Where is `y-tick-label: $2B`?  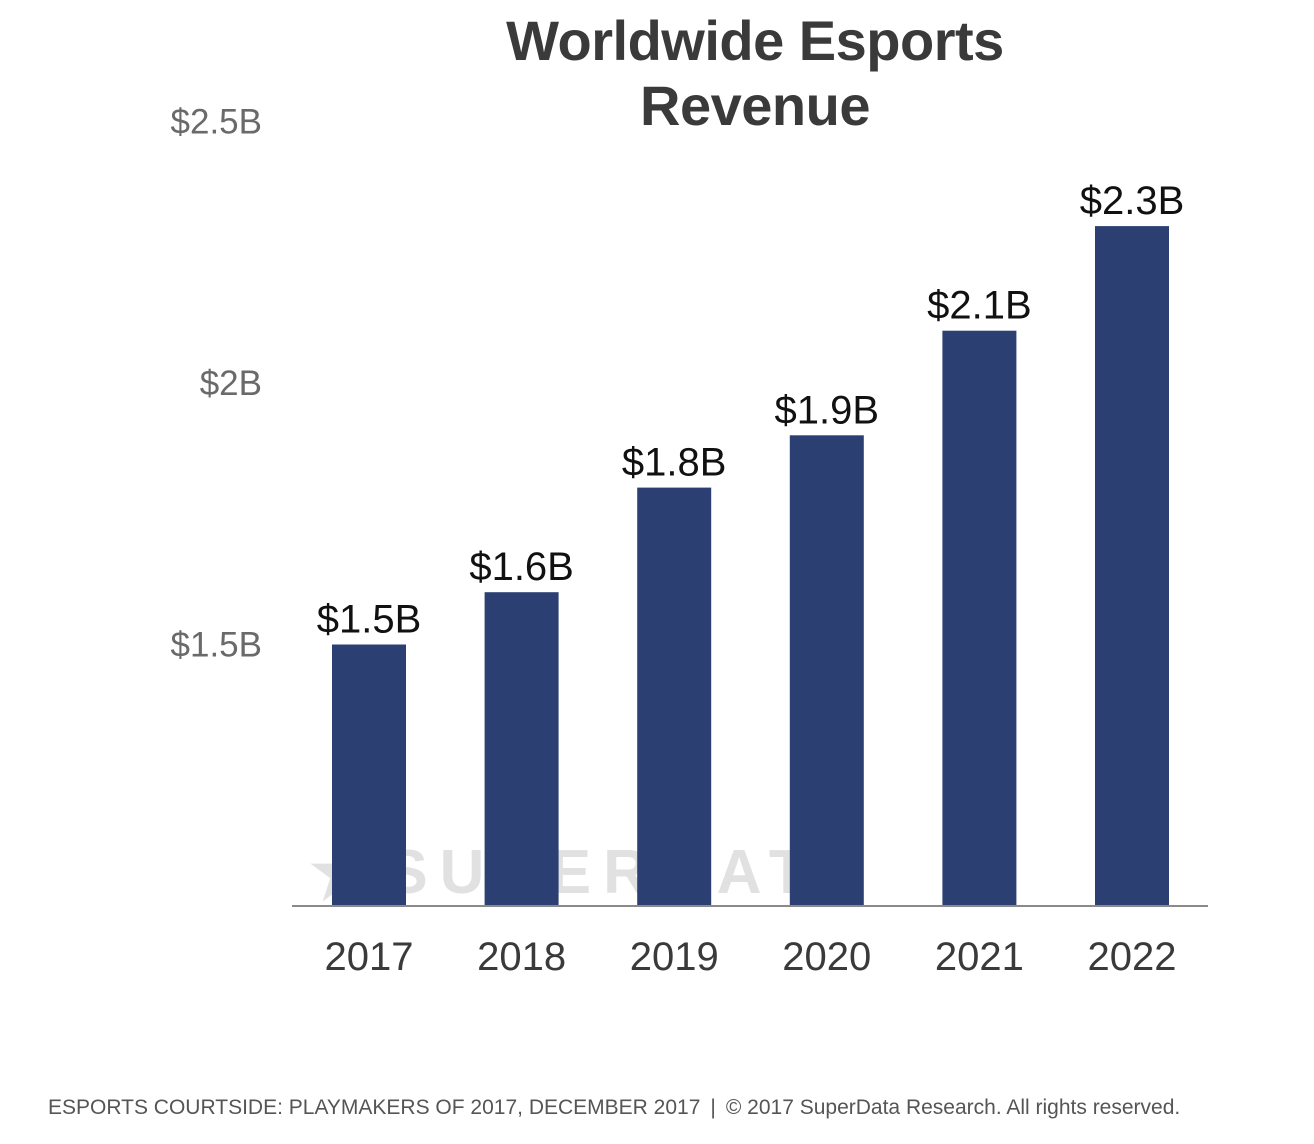 y-tick-label: $2B is located at coordinates (231, 383).